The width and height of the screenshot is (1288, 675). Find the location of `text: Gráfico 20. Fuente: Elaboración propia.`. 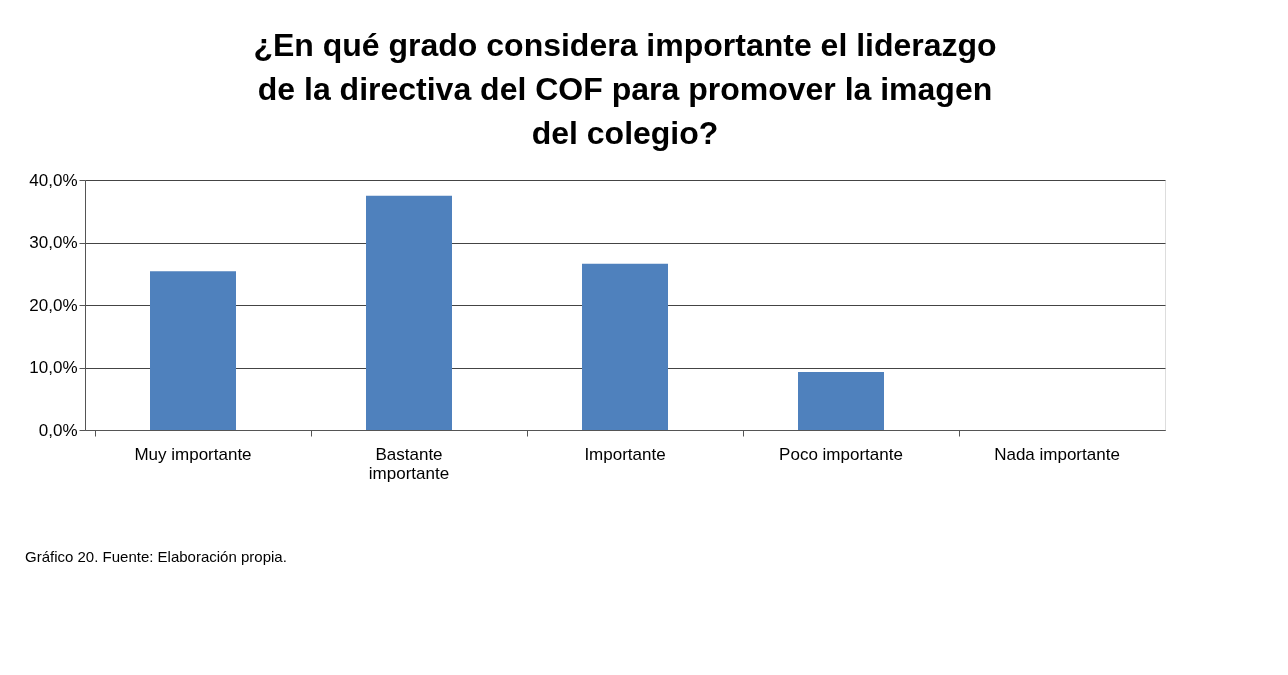

text: Gráfico 20. Fuente: Elaboración propia. is located at coordinates (156, 556).